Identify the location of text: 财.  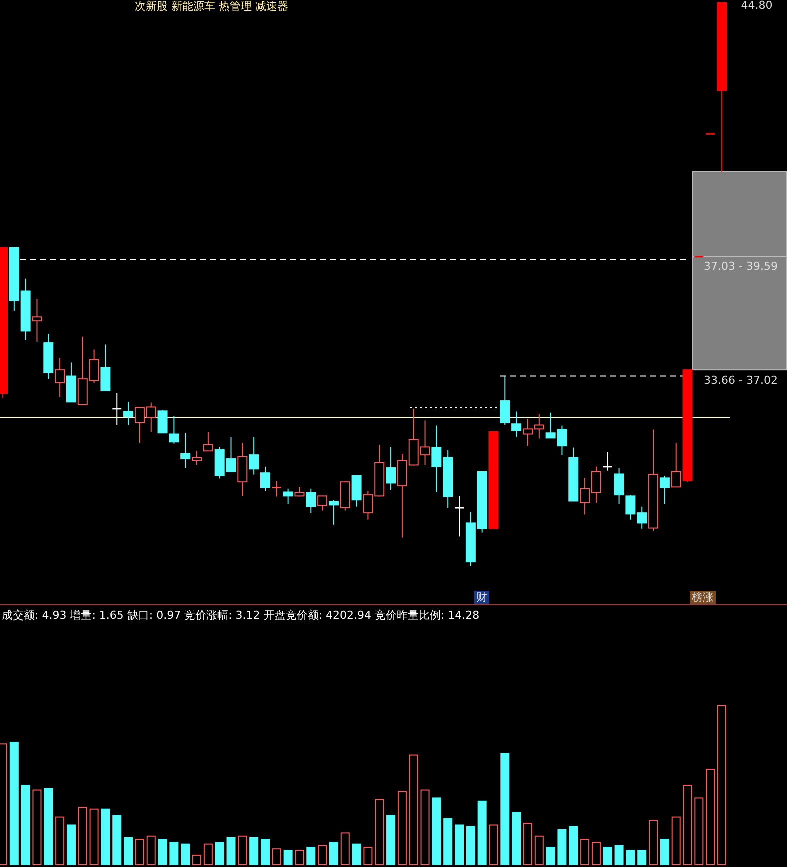
(482, 597).